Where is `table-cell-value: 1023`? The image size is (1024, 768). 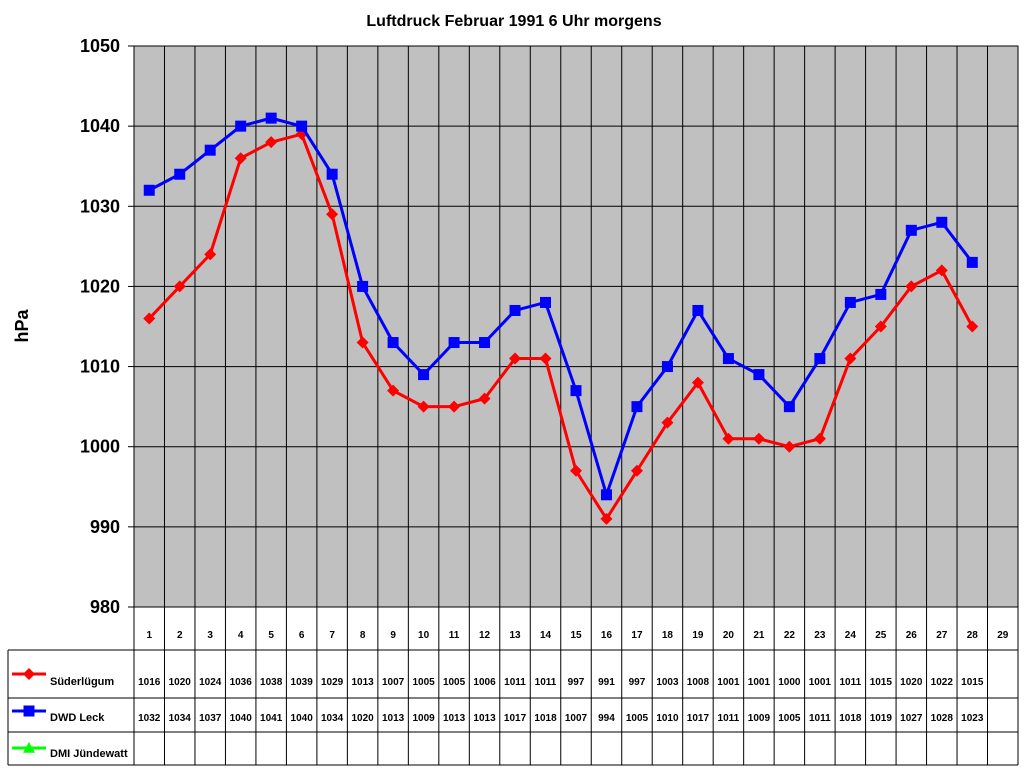
table-cell-value: 1023 is located at coordinates (972, 718).